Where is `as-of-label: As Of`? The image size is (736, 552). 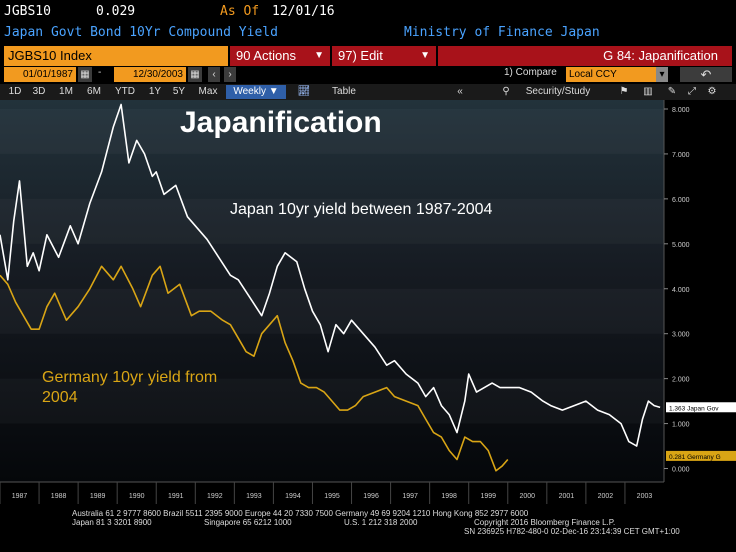 as-of-label: As Of is located at coordinates (240, 11).